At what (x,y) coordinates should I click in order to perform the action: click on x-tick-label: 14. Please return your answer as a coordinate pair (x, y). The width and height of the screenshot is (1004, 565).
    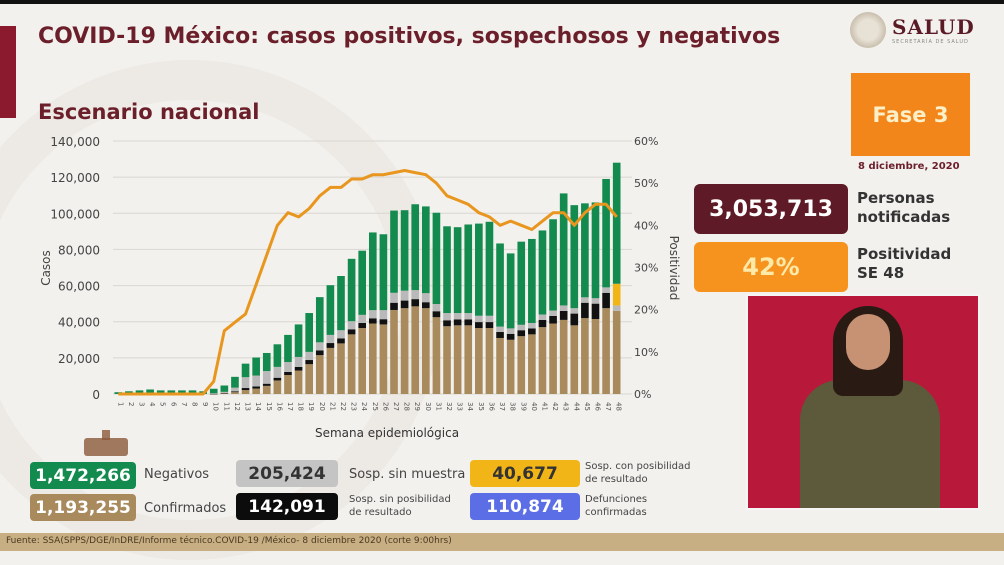
    Looking at the image, I should click on (258, 406).